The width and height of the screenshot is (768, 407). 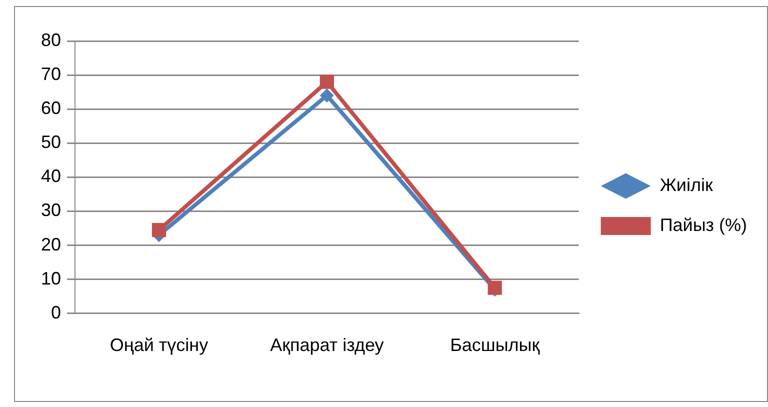 What do you see at coordinates (51, 142) in the screenshot?
I see `y-tick-label: 50` at bounding box center [51, 142].